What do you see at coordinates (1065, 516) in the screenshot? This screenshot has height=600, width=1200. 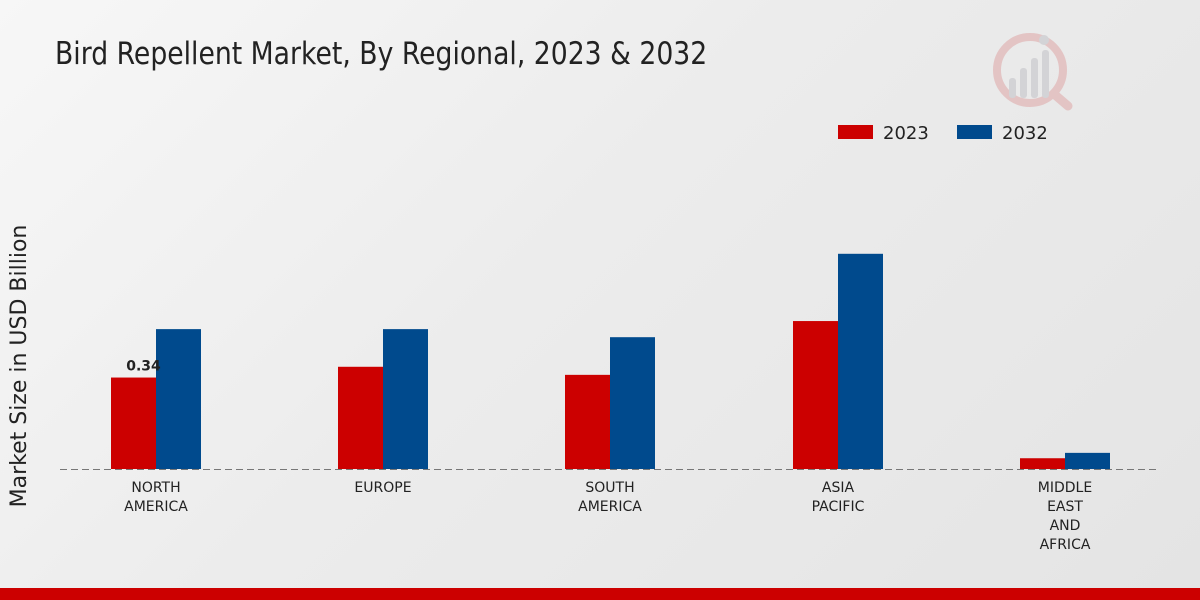 I see `x-tick-label-4: MIDDLE EAST AND AFRICA` at bounding box center [1065, 516].